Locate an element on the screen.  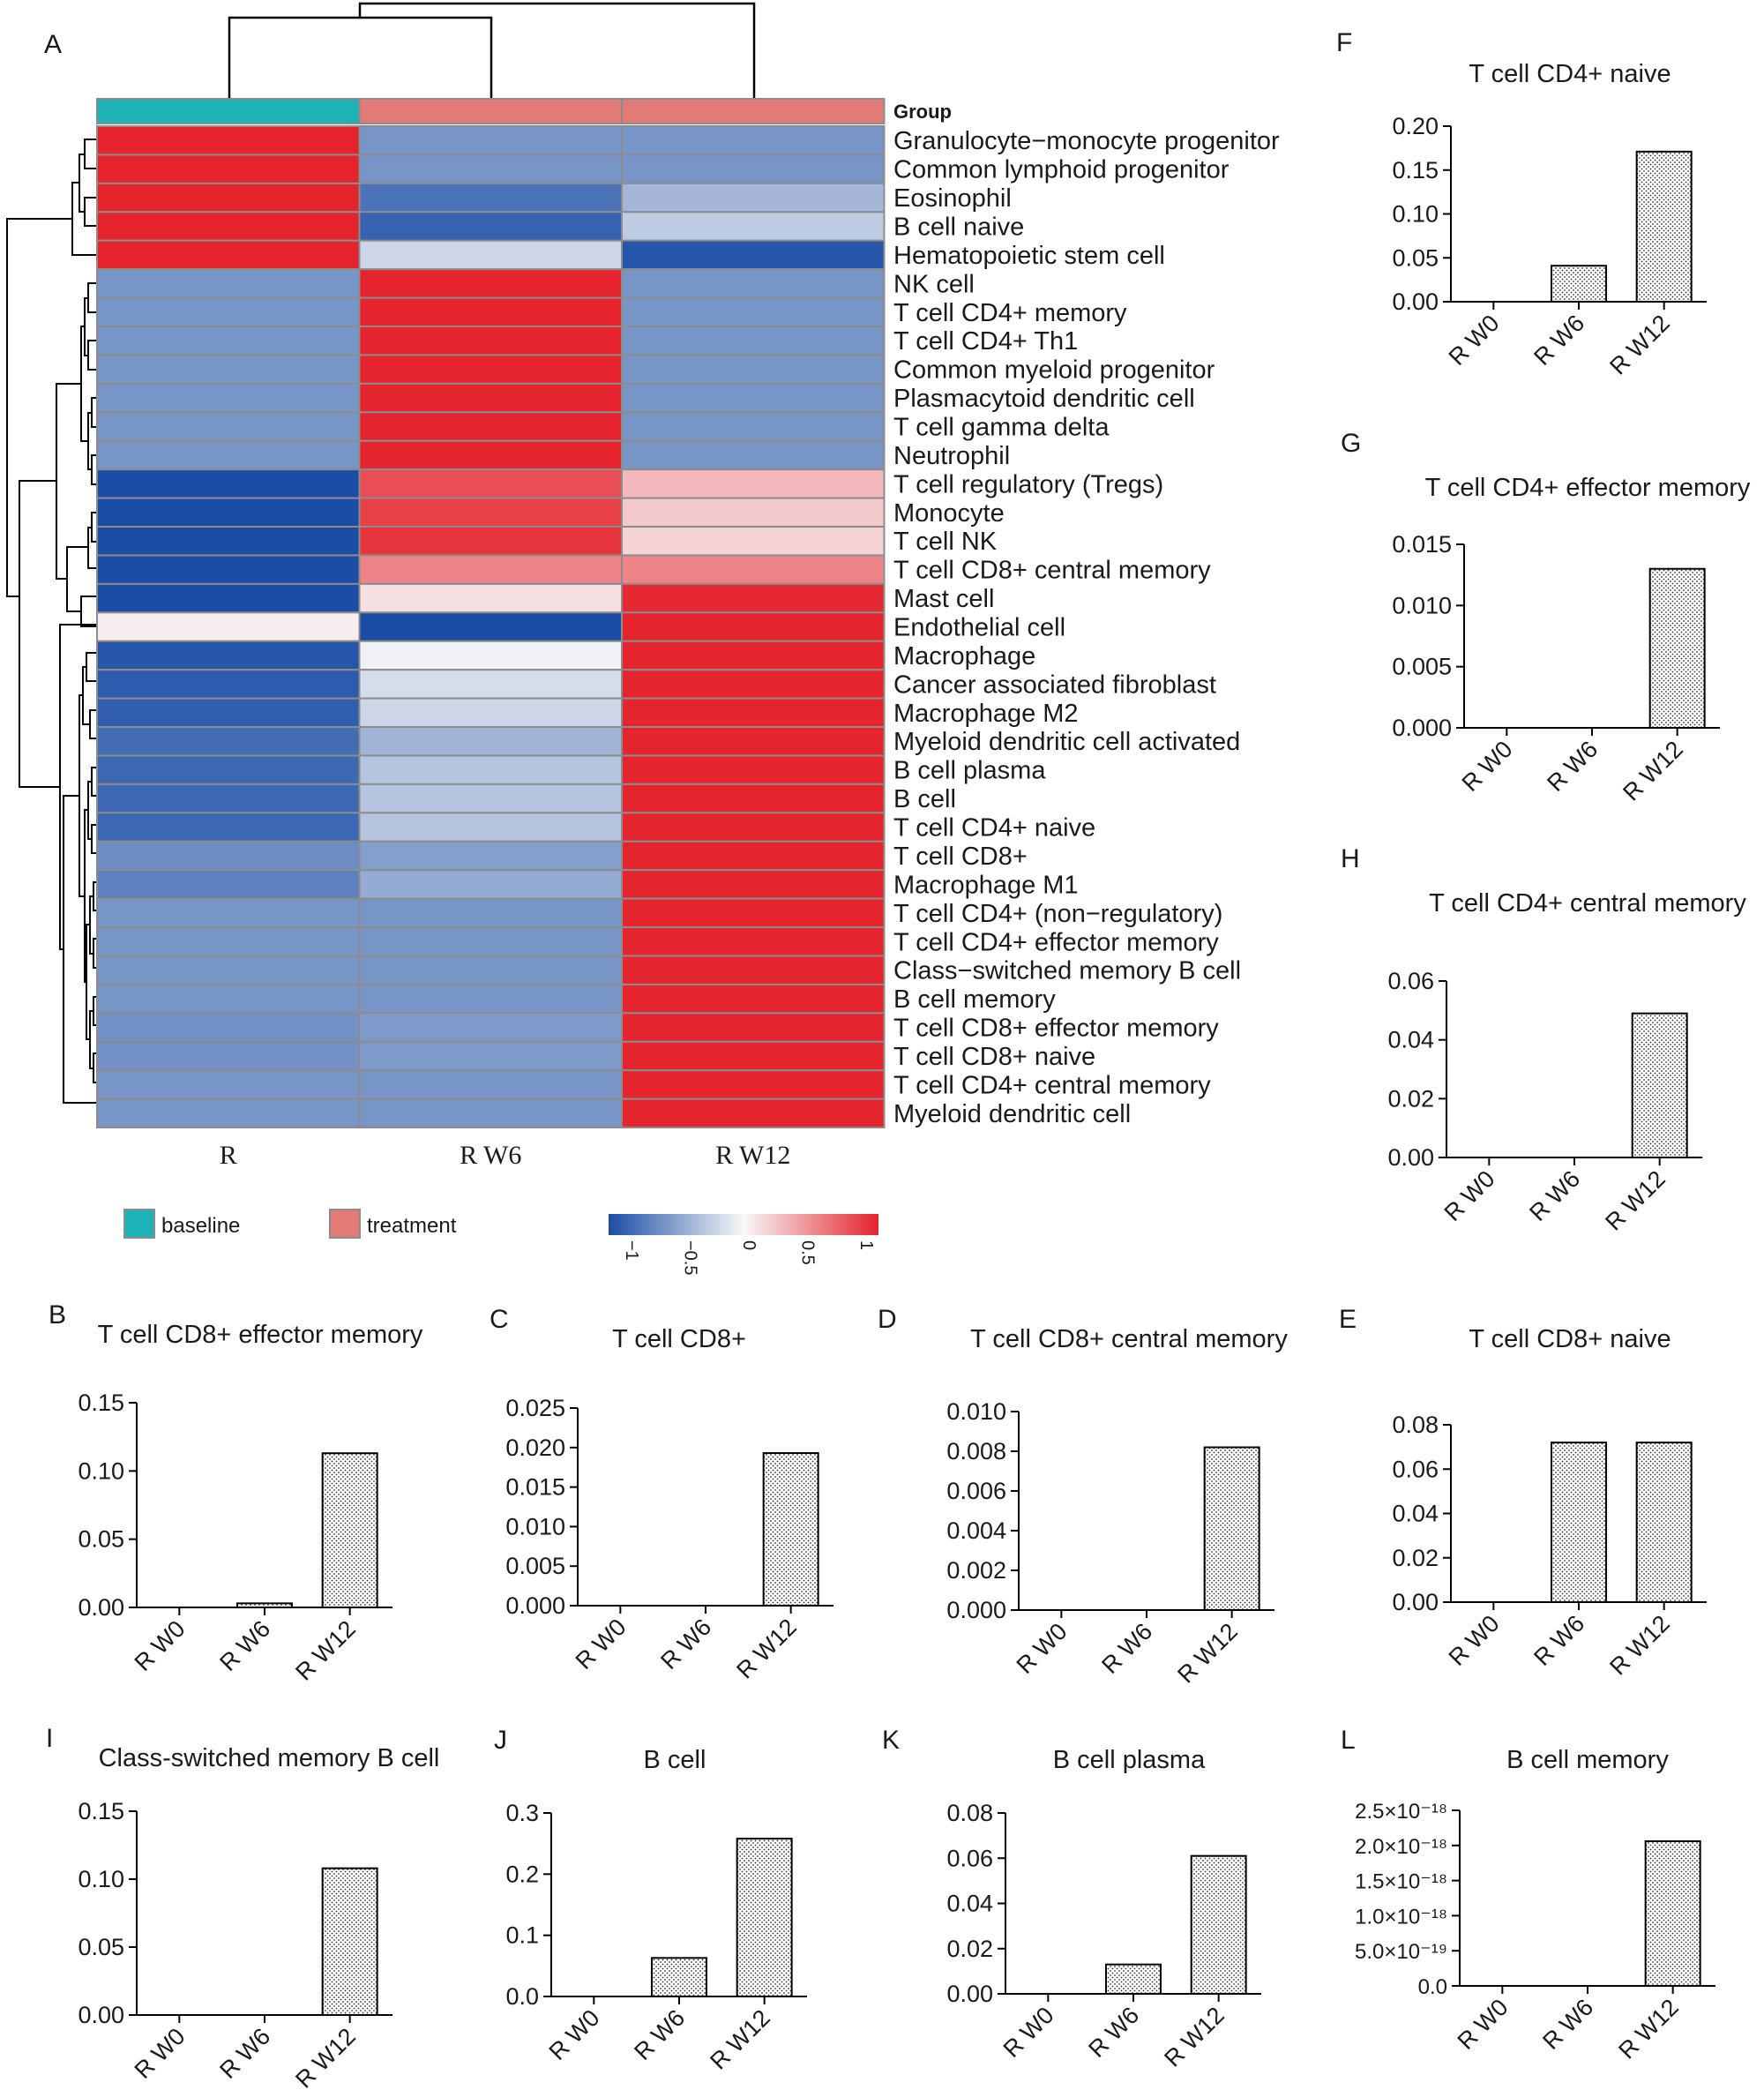
heatmap-row-label: Eosinophil is located at coordinates (952, 198).